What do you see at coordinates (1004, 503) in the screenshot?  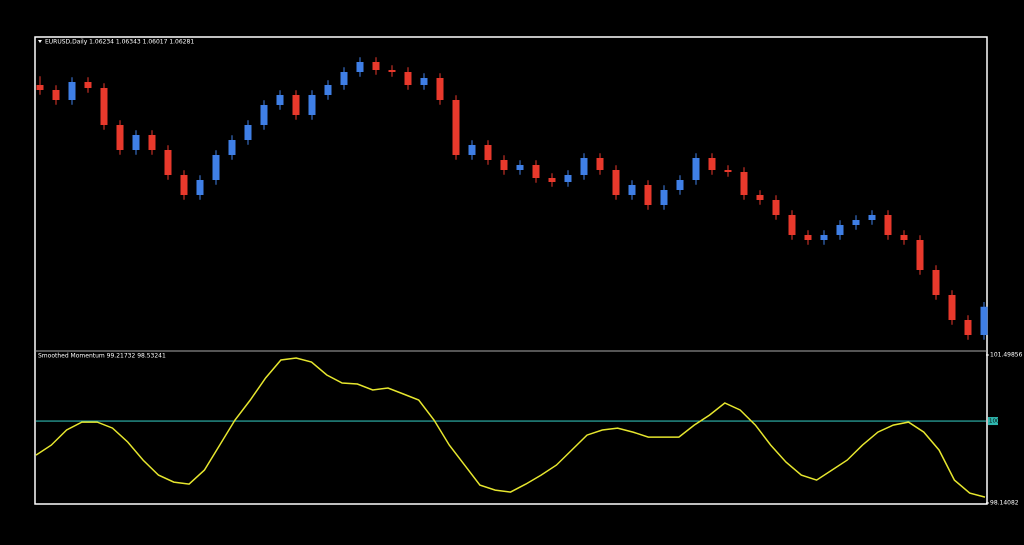 I see `y-tick-label: 98.14082` at bounding box center [1004, 503].